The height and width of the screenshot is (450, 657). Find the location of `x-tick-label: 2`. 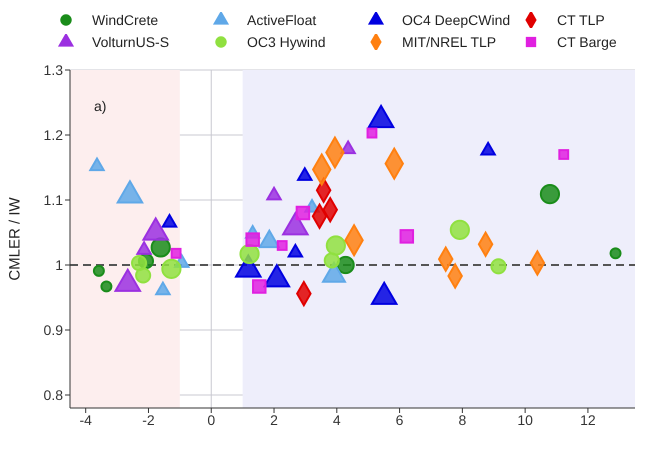

x-tick-label: 2 is located at coordinates (274, 420).